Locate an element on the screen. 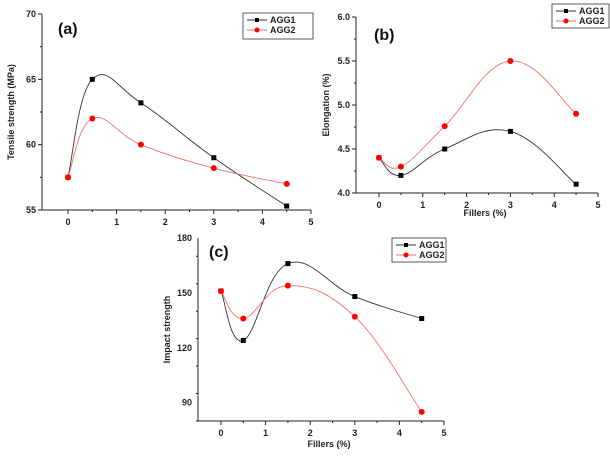  panel-label: (b) is located at coordinates (384, 35).